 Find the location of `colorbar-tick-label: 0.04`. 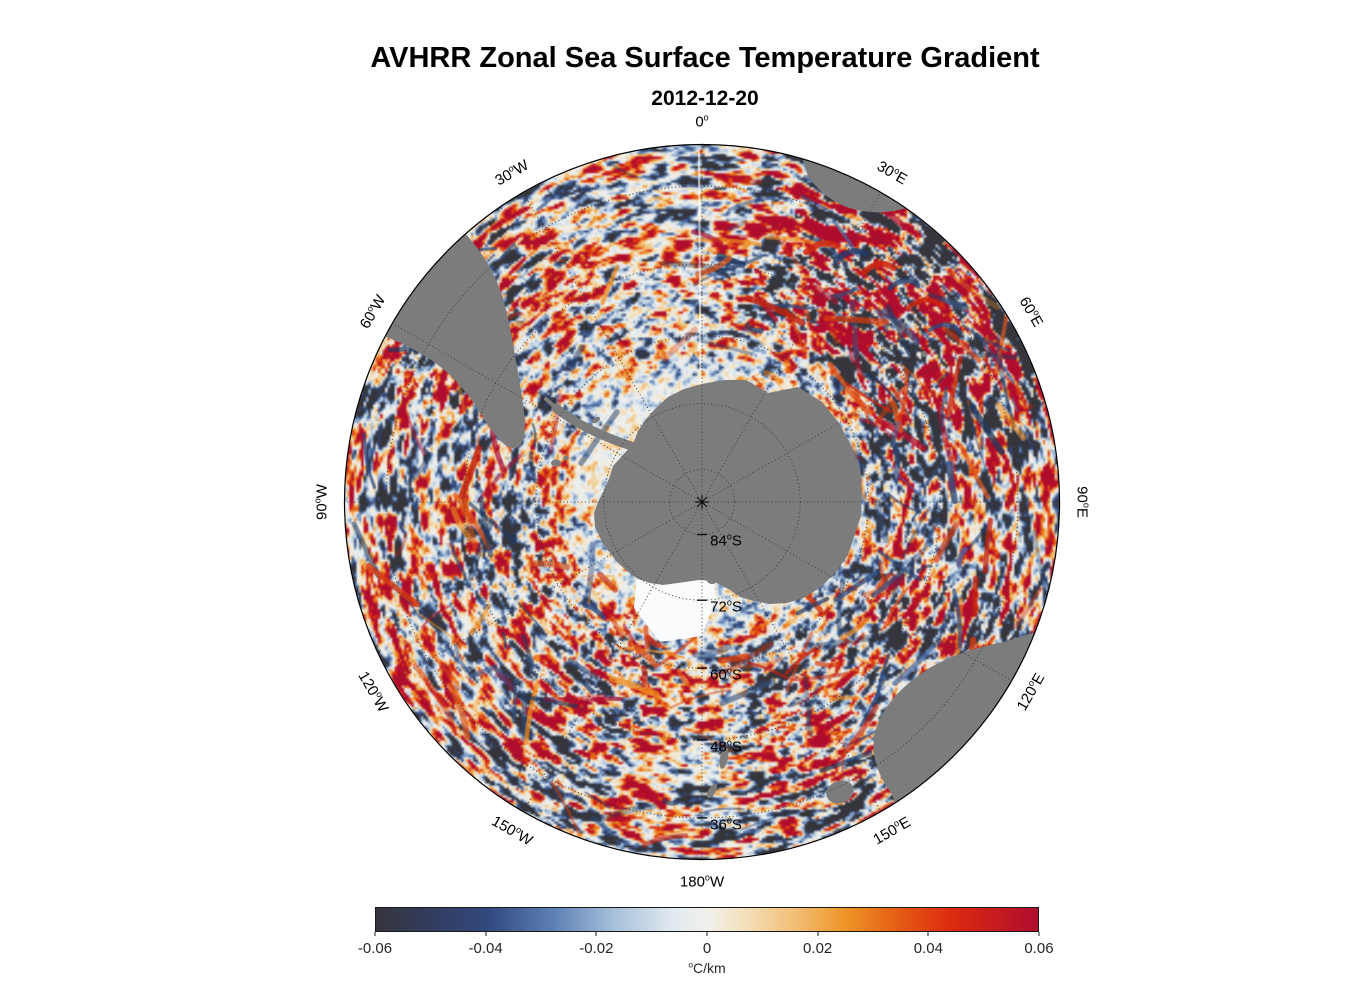

colorbar-tick-label: 0.04 is located at coordinates (928, 948).